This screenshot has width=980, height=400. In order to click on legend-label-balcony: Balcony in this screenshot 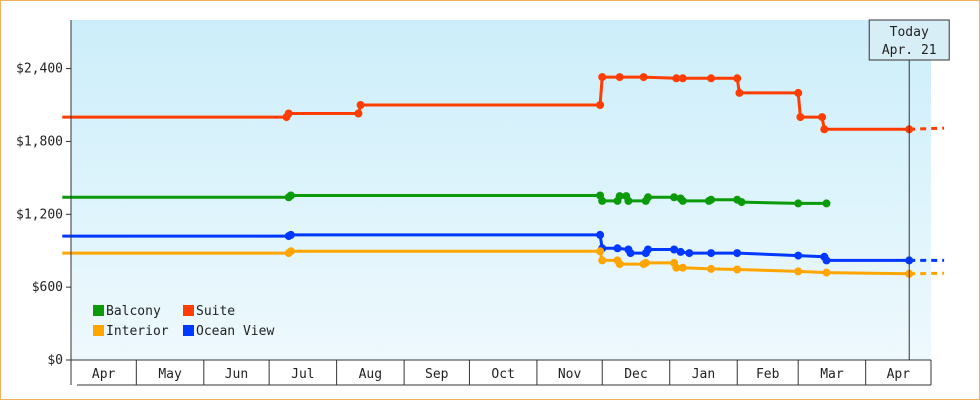, I will do `click(133, 311)`.